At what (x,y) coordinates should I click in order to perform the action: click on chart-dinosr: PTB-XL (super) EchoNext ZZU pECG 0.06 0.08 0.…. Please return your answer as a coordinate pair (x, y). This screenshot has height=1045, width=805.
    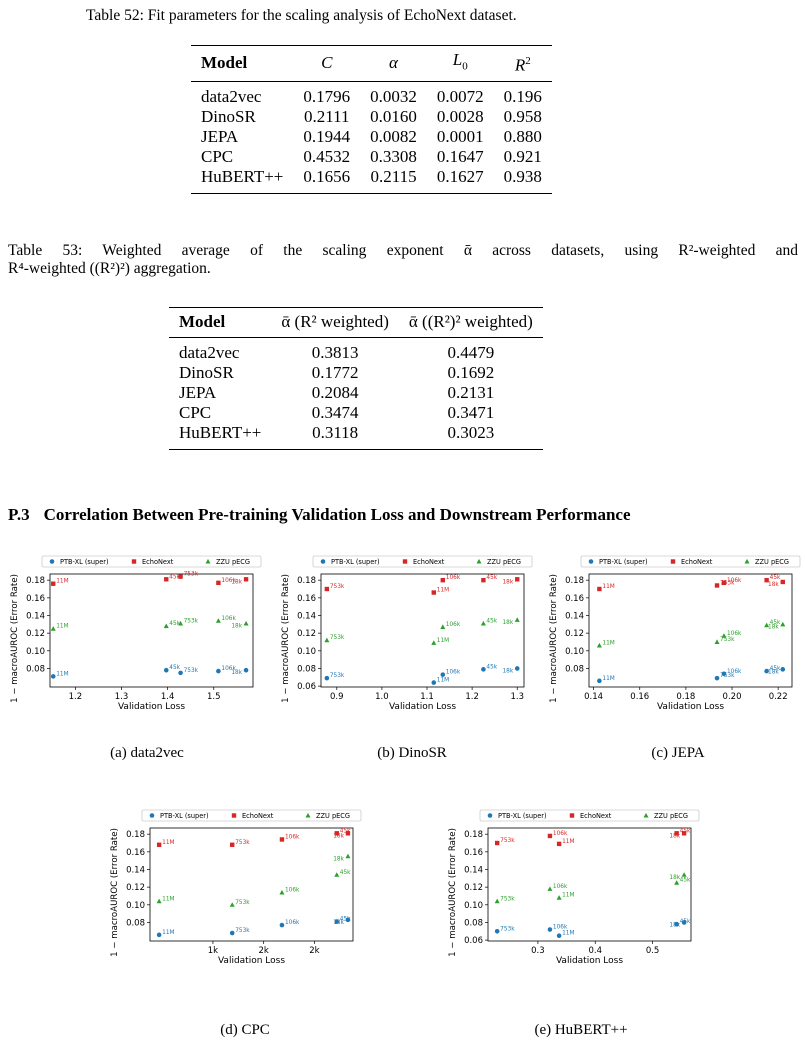
    Looking at the image, I should click on (406, 635).